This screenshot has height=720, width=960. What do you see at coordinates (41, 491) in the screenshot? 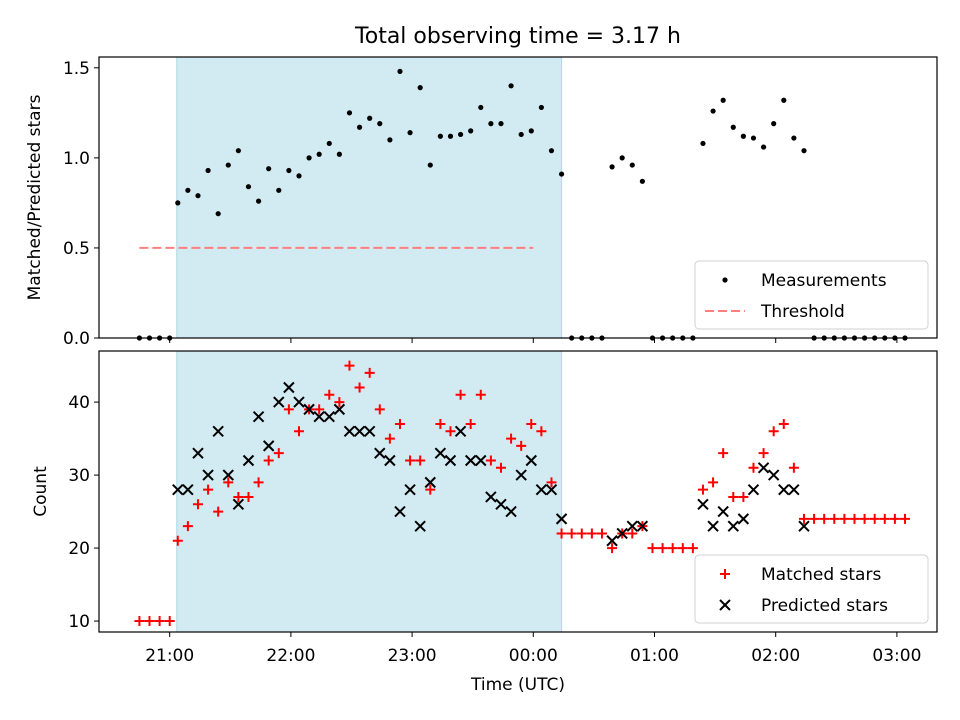
I see `y-axis-label: Count` at bounding box center [41, 491].